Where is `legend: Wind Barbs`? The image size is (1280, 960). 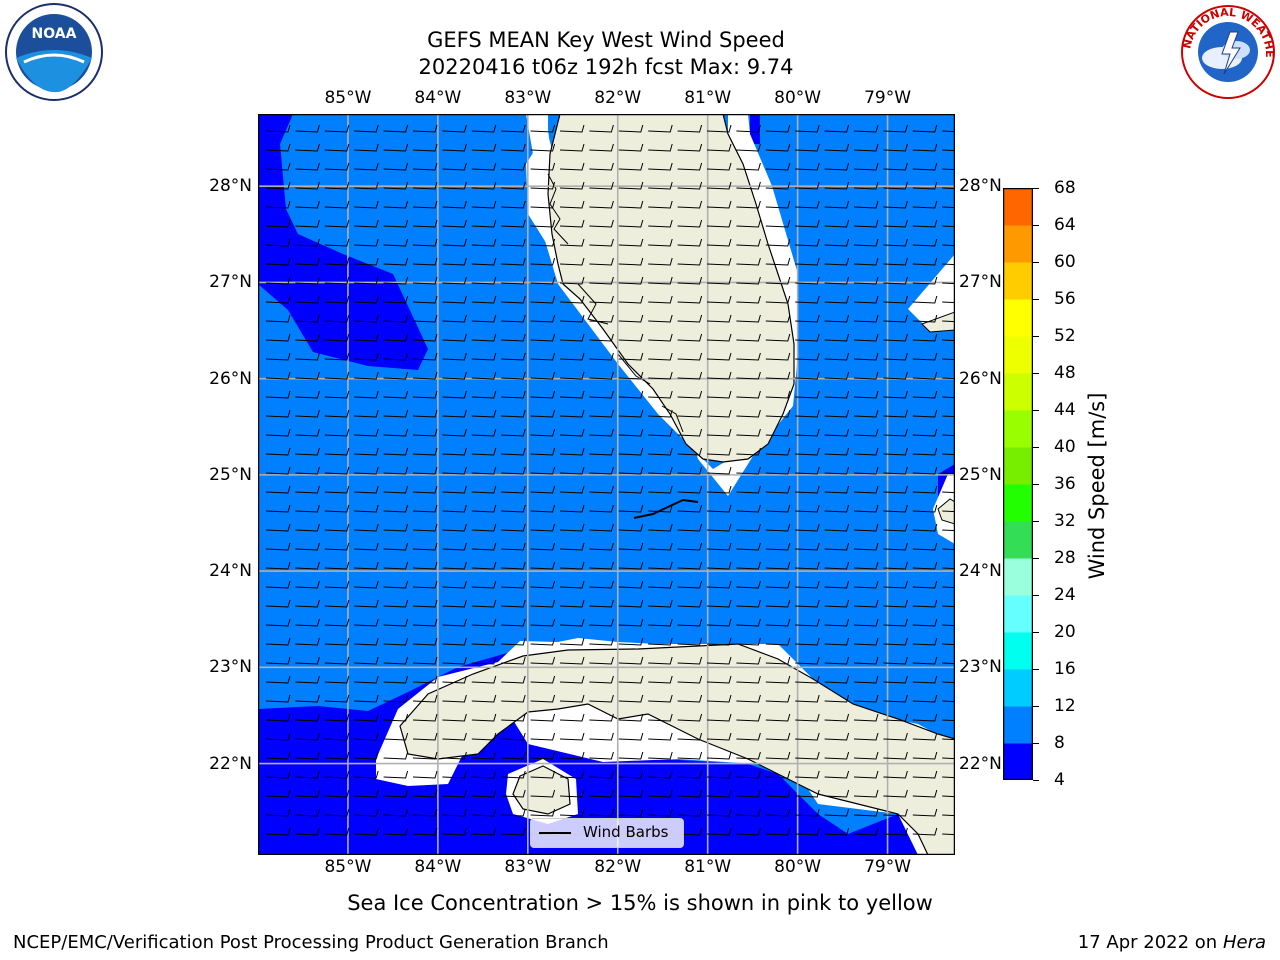
legend: Wind Barbs is located at coordinates (607, 833).